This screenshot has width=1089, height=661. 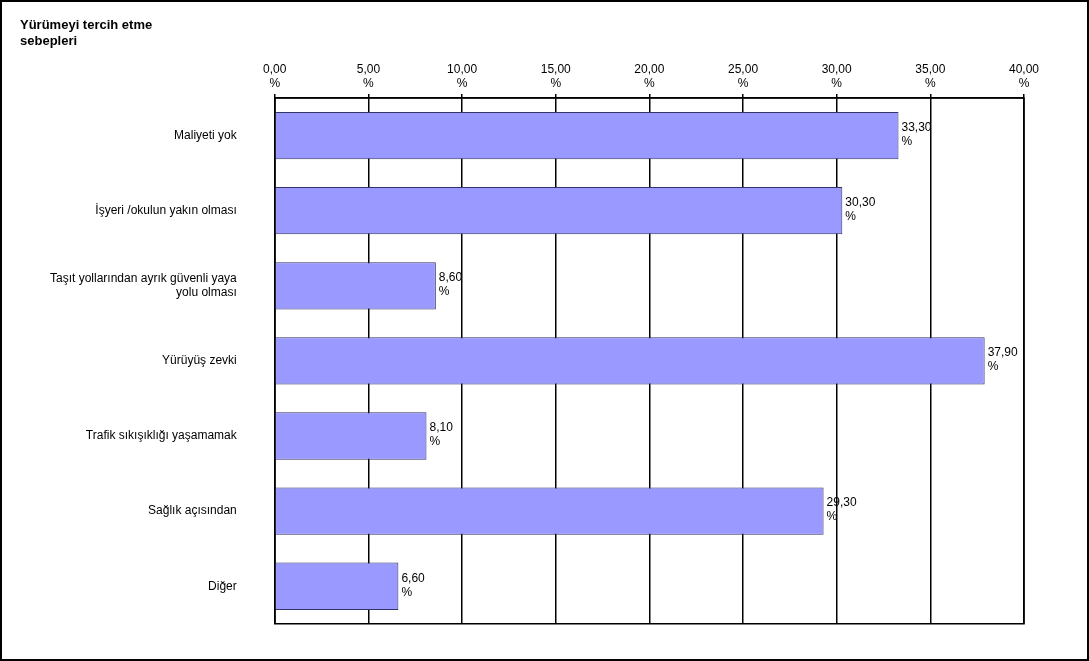 I want to click on x-tick-label: 0,00 %, so click(x=275, y=76).